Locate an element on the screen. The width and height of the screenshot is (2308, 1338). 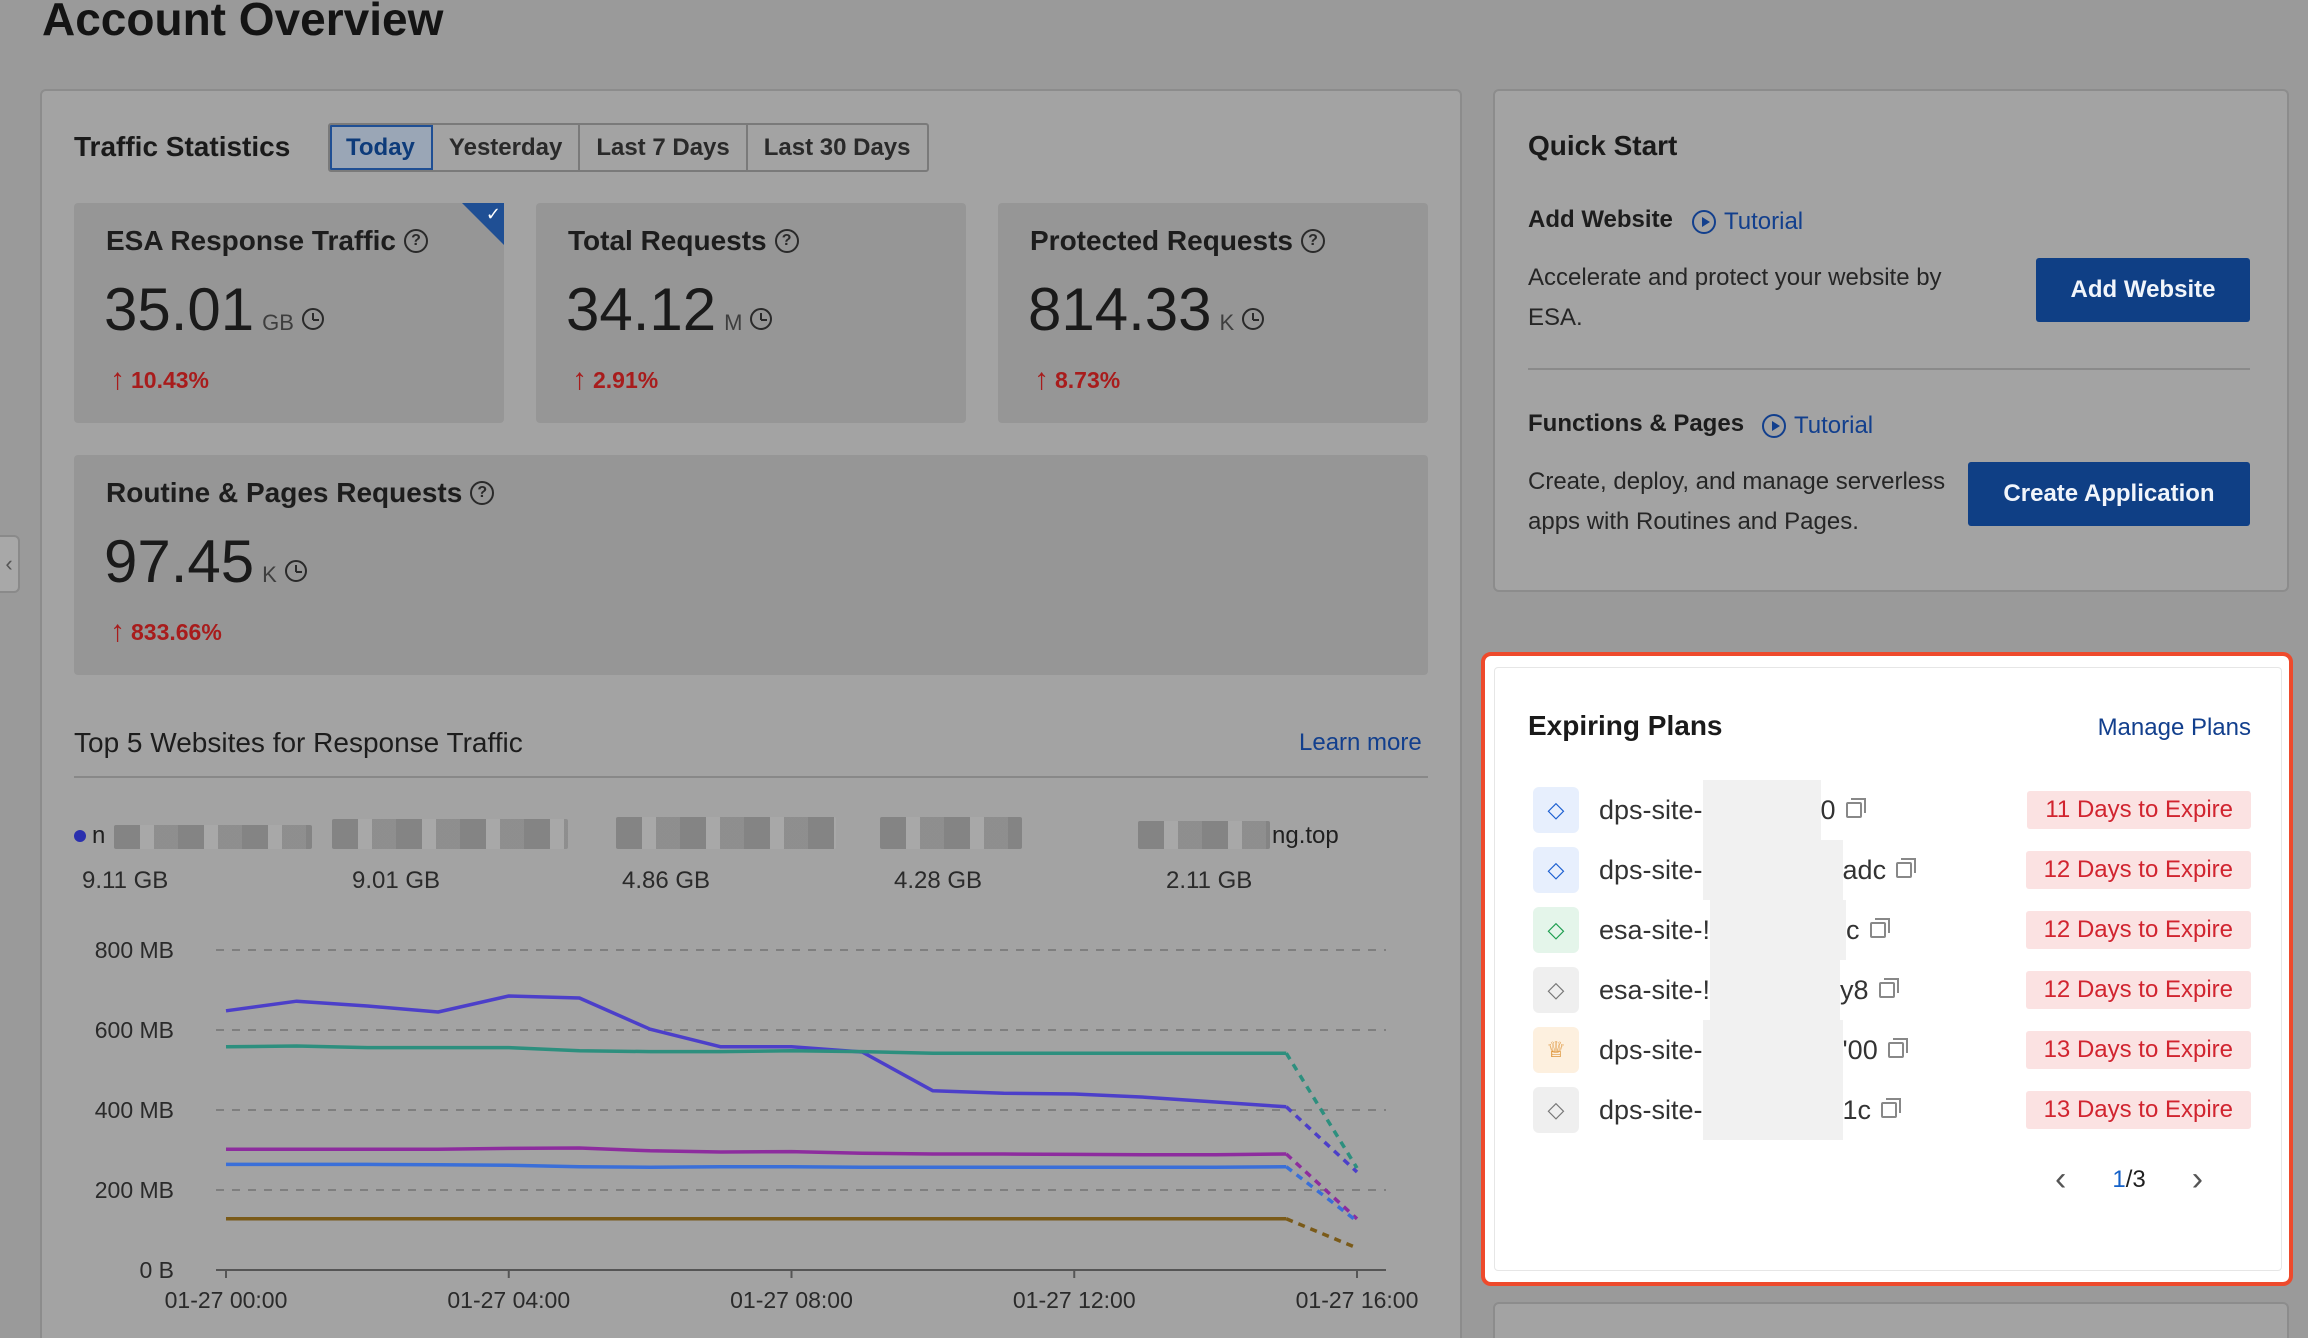
diamond-icon: ◇ is located at coordinates (1556, 870).